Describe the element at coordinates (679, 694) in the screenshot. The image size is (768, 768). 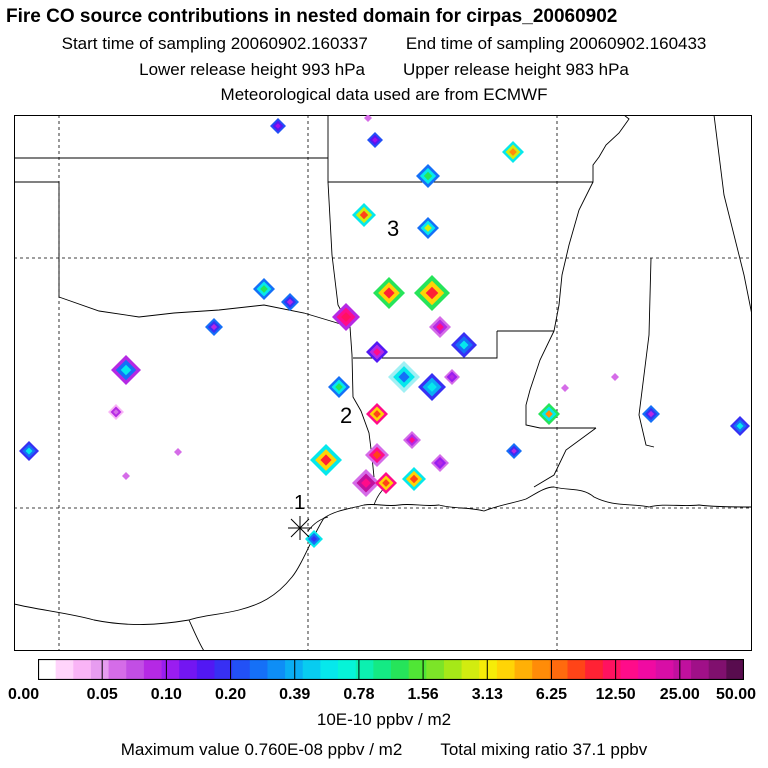
I see `colorbar-tick-label: 25.00` at that location.